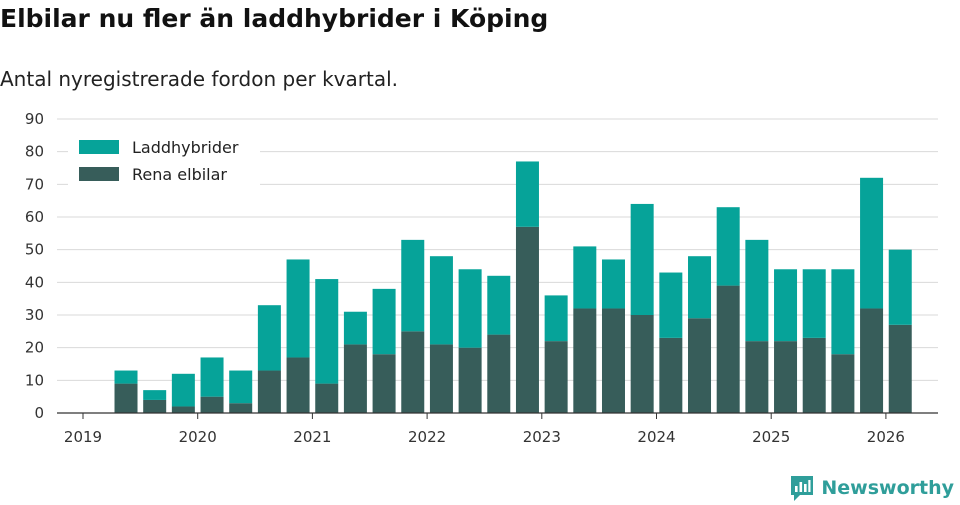  I want to click on y-tick-label: 40, so click(34, 282).